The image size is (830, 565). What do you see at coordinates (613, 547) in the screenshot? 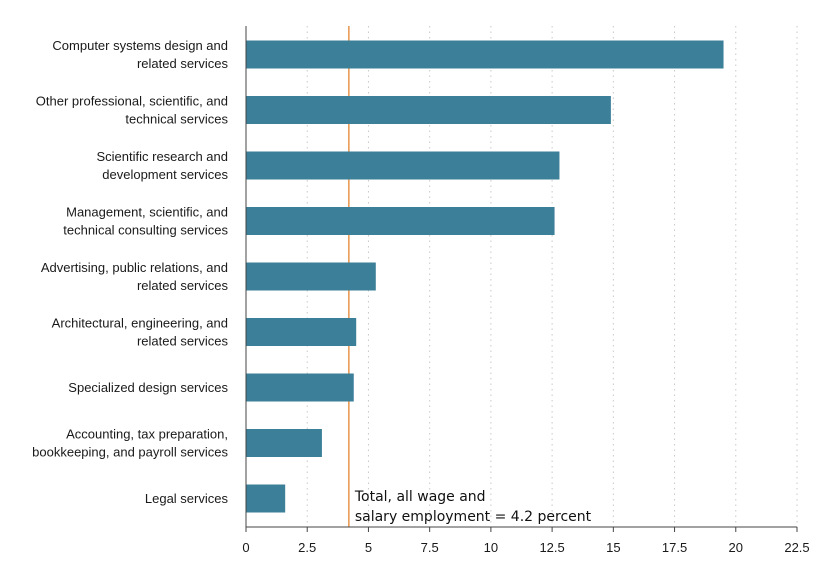
I see `x-tick-label-6: 15` at bounding box center [613, 547].